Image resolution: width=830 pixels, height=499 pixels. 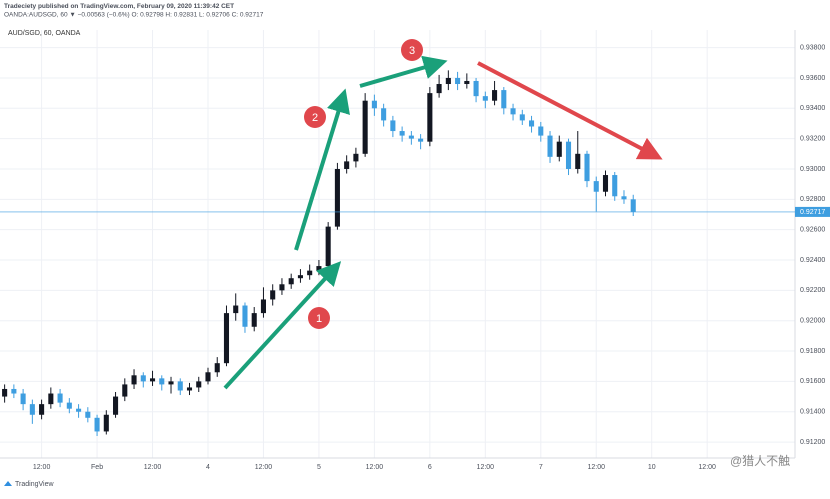 What do you see at coordinates (812, 442) in the screenshot?
I see `y-tick-label: 0.91200` at bounding box center [812, 442].